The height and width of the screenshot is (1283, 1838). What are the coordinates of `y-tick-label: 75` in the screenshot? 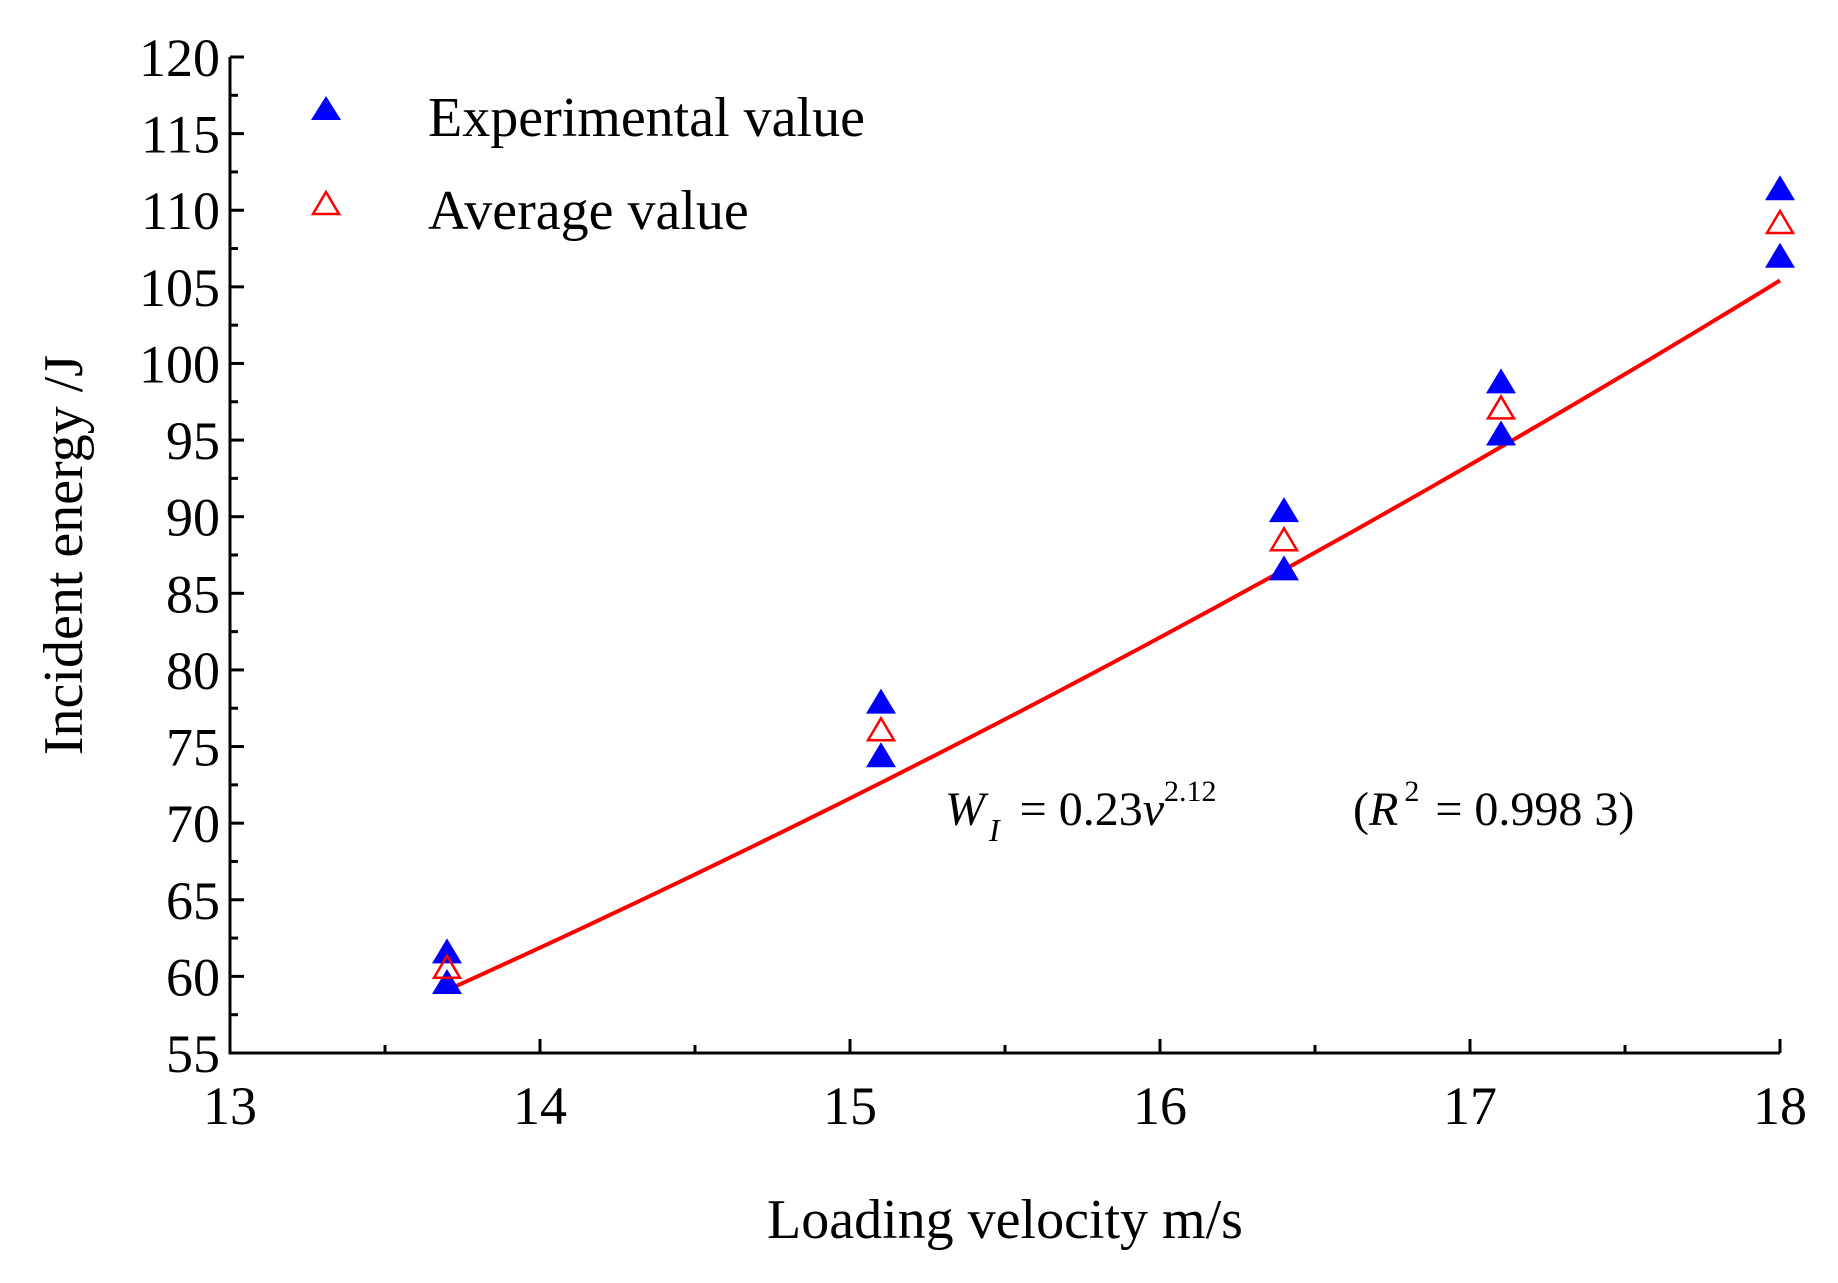 It's located at (193, 748).